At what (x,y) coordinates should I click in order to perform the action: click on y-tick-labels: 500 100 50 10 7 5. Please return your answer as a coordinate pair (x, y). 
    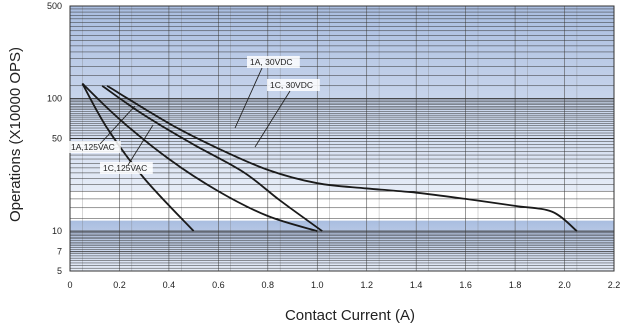
    Looking at the image, I should click on (54, 138).